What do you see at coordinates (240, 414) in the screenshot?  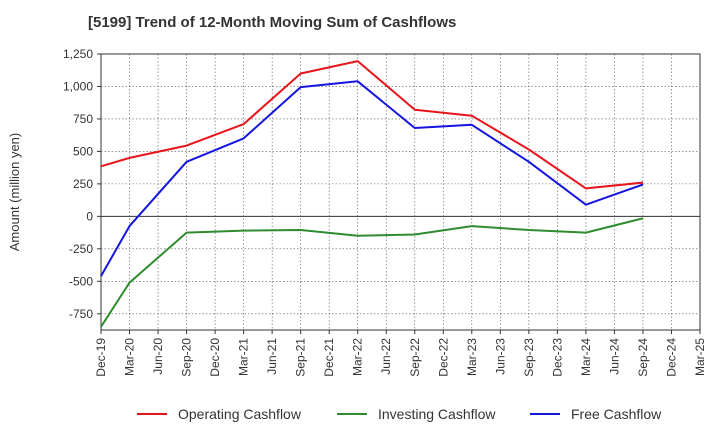 I see `legend-label-operating-cashflow: Operating Cashflow` at bounding box center [240, 414].